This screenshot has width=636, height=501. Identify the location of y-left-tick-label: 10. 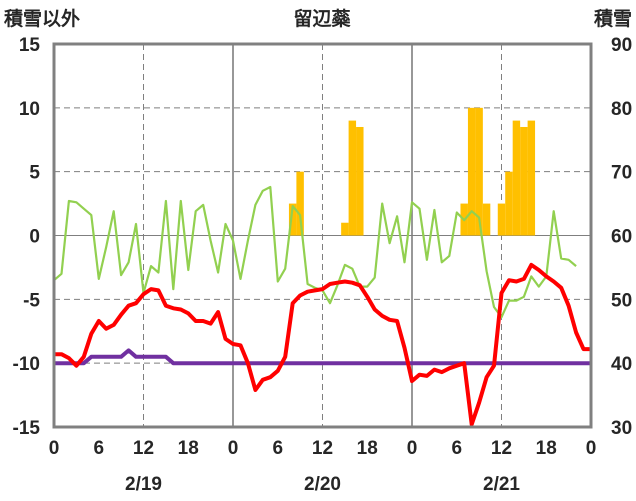
(29, 109).